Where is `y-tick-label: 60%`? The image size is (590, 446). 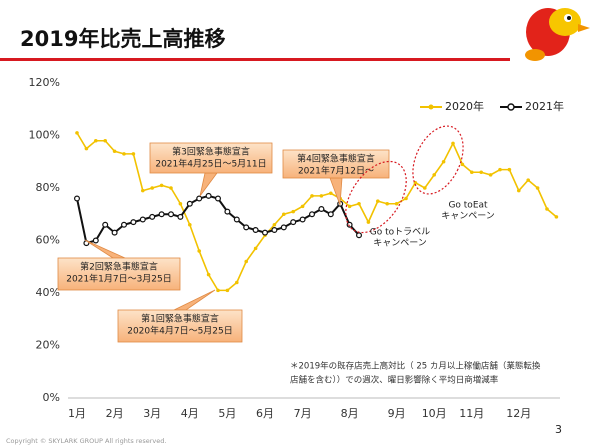 y-tick-label: 60% is located at coordinates (48, 240).